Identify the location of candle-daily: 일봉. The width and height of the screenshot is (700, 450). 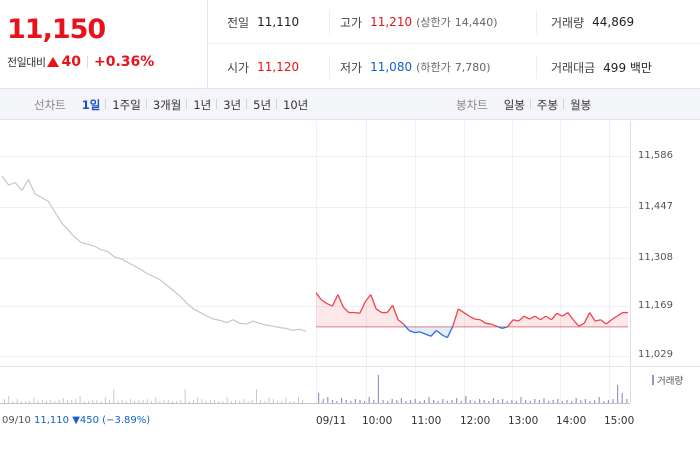
(514, 104).